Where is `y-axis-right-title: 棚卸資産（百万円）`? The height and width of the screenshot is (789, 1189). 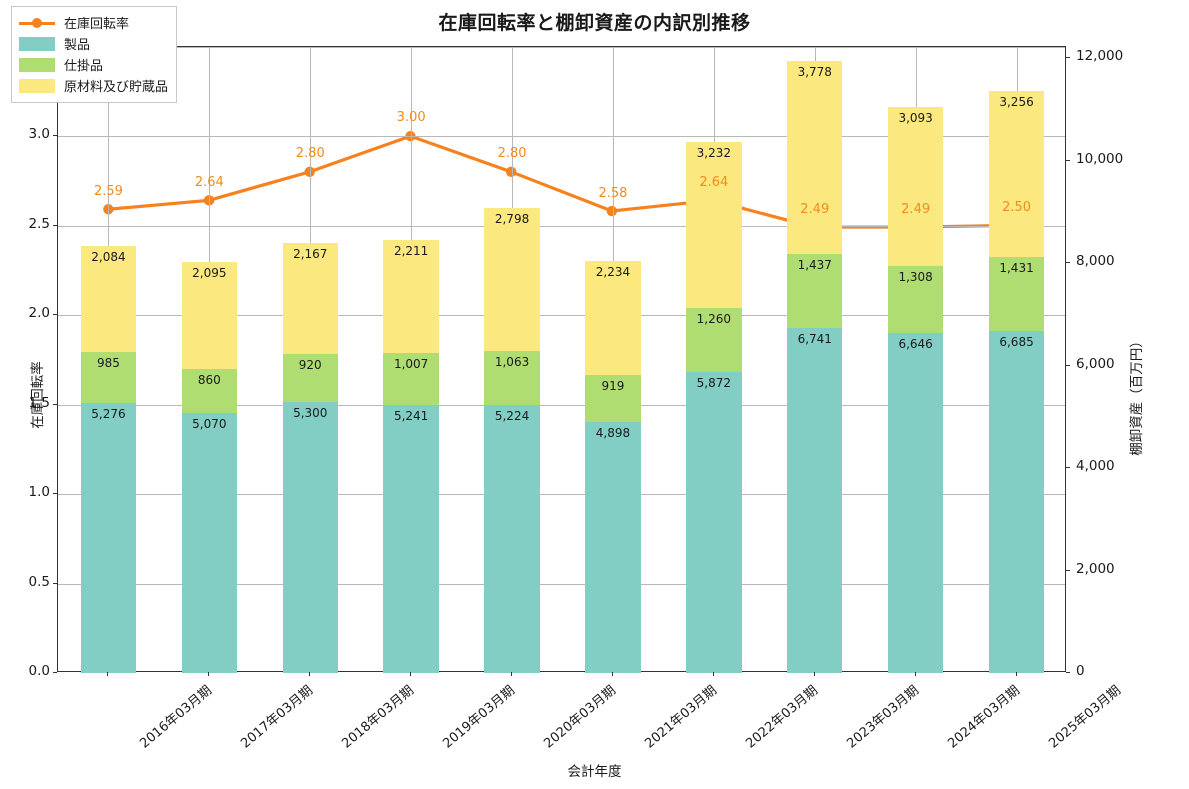 y-axis-right-title: 棚卸資産（百万円） is located at coordinates (1136, 394).